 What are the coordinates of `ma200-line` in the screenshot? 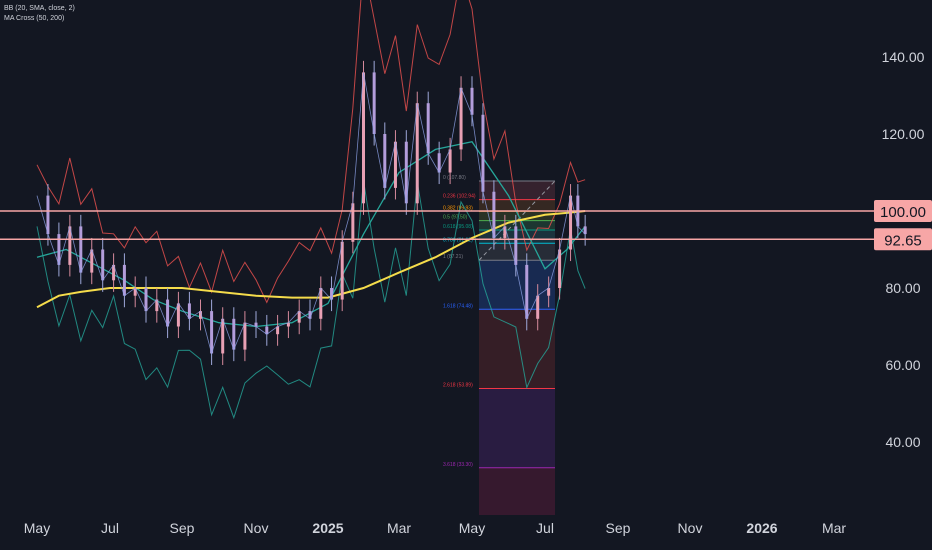 It's located at (311, 259).